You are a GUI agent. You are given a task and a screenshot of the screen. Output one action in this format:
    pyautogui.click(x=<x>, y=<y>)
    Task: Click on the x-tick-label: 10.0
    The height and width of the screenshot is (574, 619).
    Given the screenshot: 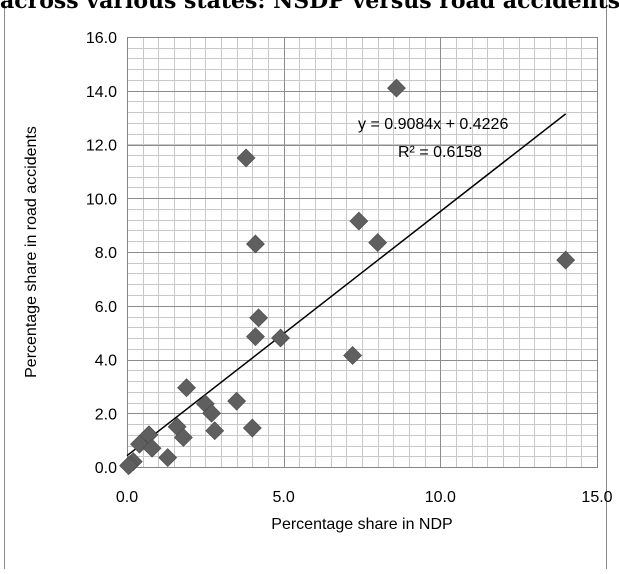 What is the action you would take?
    pyautogui.click(x=440, y=497)
    